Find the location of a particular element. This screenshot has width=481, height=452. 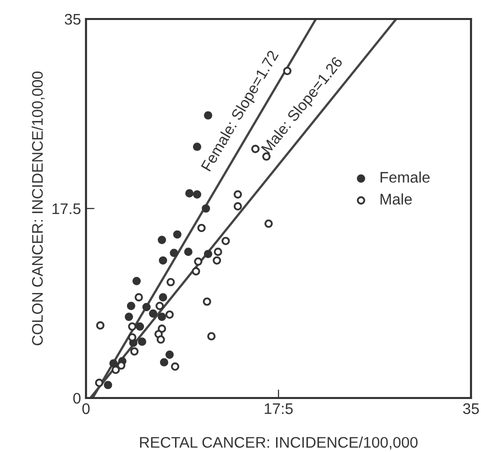

y-tick-label: 17.5 is located at coordinates (66, 209).